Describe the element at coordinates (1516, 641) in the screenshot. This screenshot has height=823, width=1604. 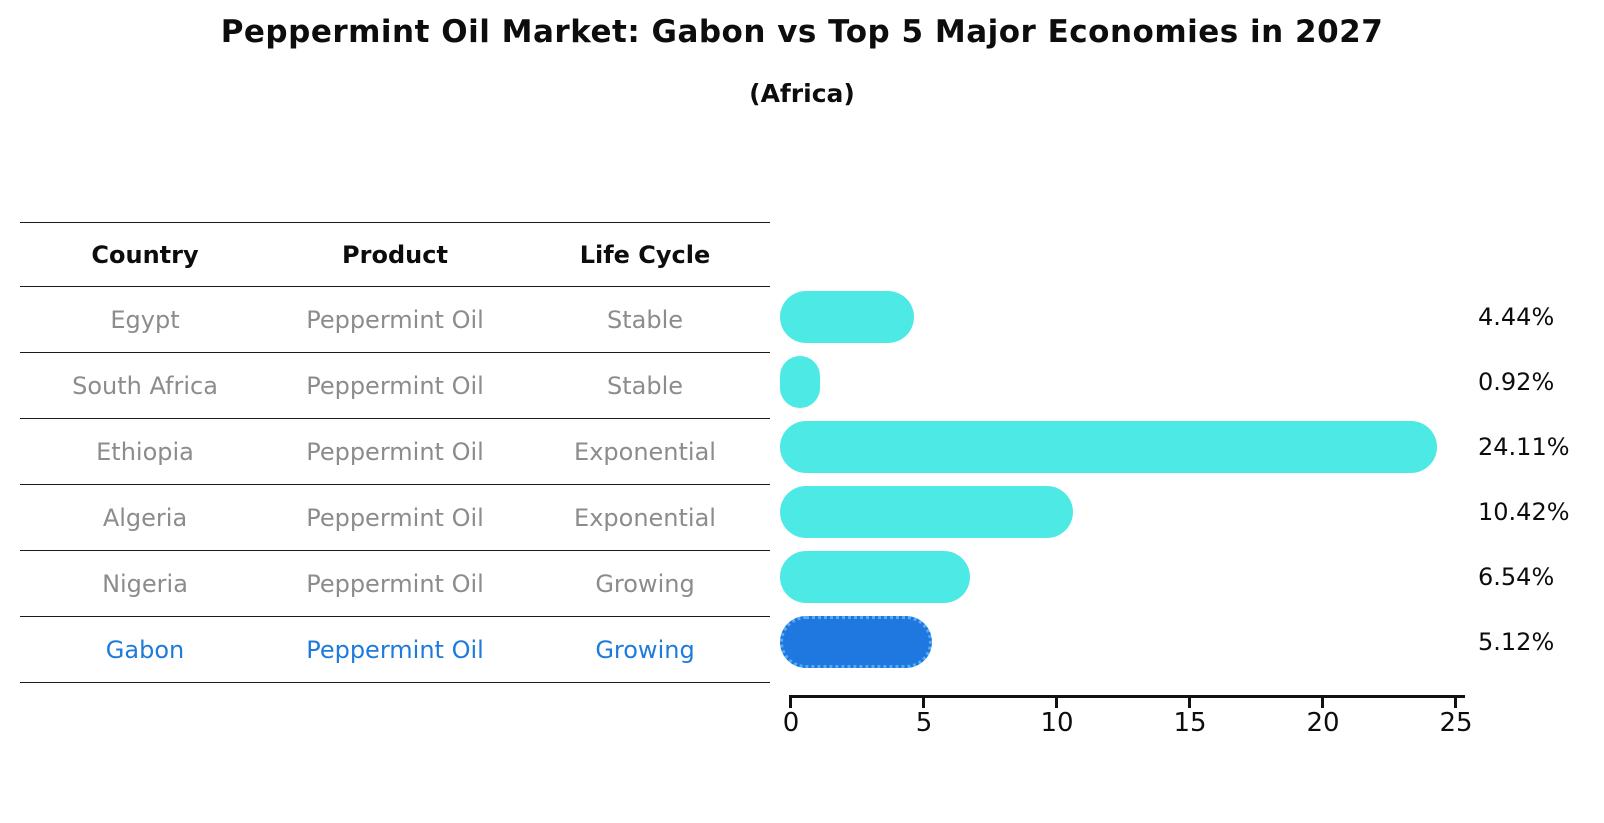
I see `value-label-gabon: 5.12%` at that location.